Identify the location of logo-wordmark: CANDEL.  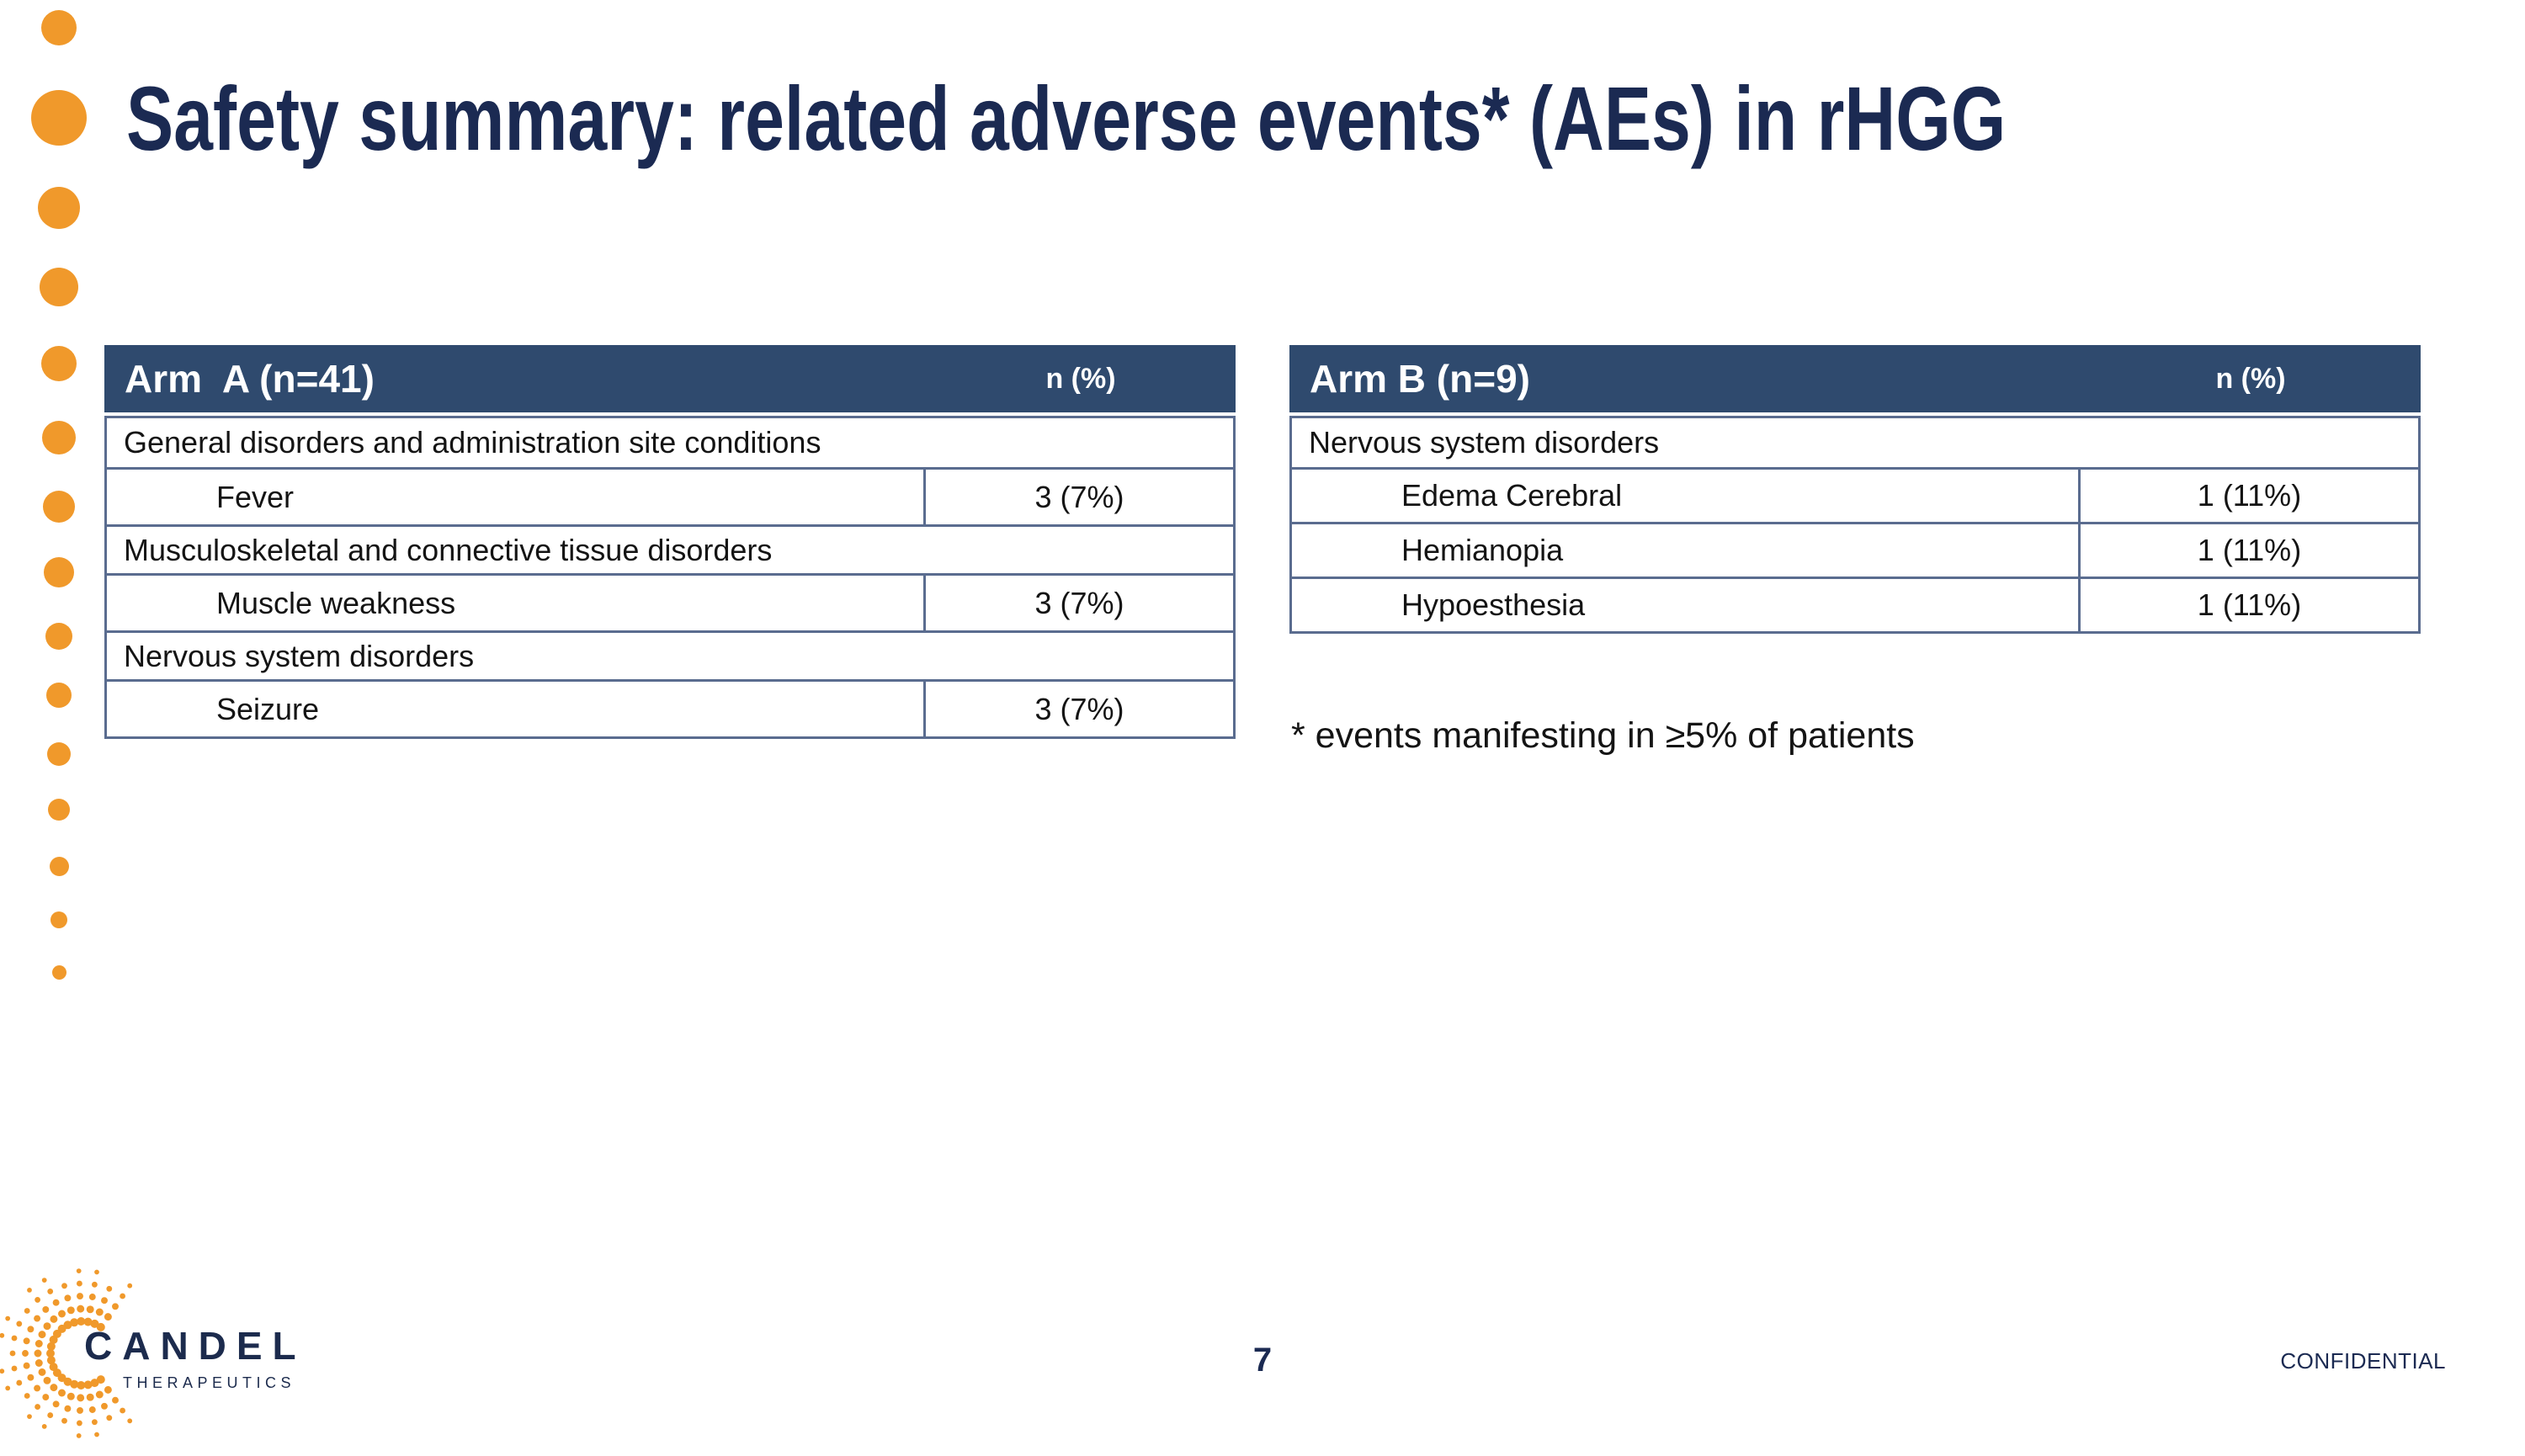
(195, 1346).